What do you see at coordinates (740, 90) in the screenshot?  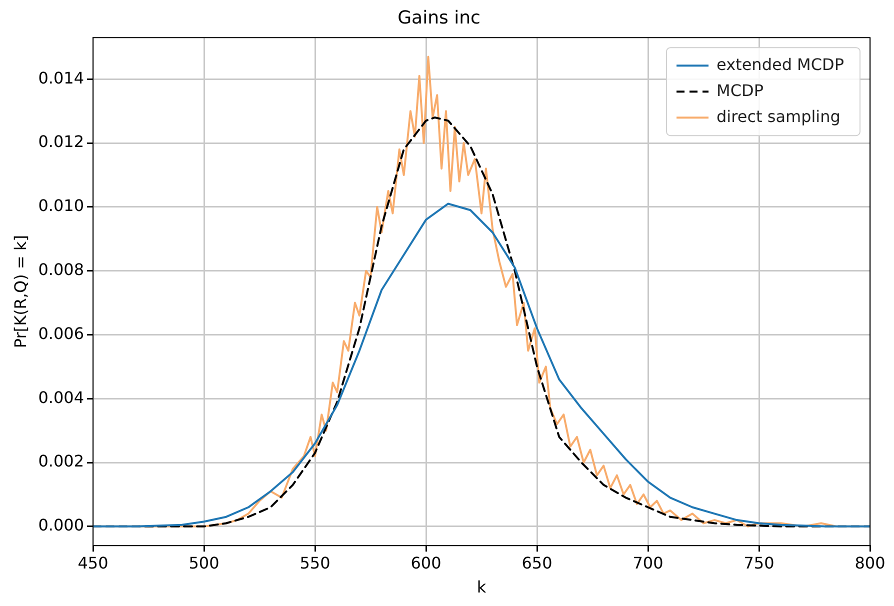 I see `legend-label: MCDP` at bounding box center [740, 90].